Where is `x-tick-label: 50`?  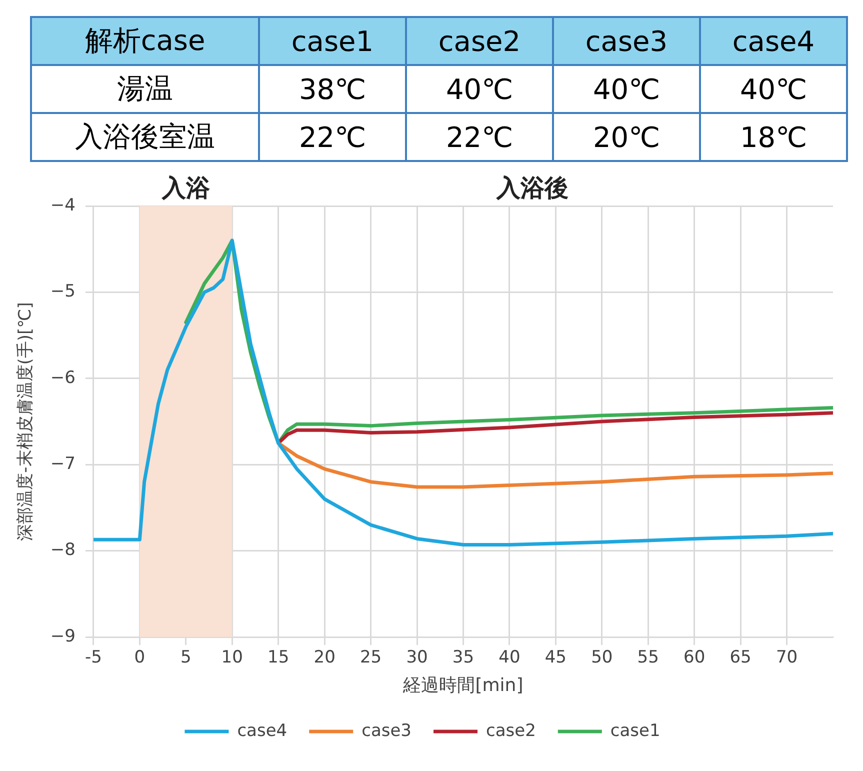 x-tick-label: 50 is located at coordinates (602, 658).